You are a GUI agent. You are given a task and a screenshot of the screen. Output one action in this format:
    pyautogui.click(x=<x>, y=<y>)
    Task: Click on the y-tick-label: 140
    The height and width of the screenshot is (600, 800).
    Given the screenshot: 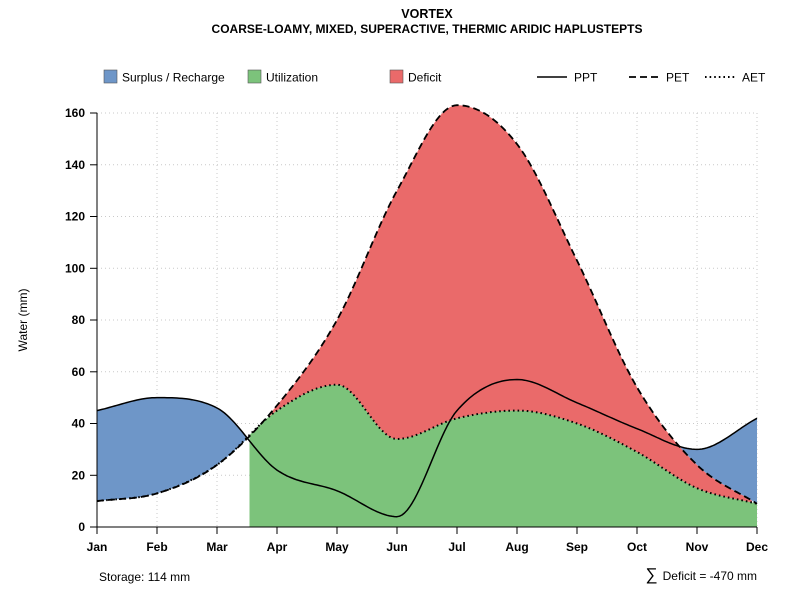 What is the action you would take?
    pyautogui.click(x=75, y=165)
    